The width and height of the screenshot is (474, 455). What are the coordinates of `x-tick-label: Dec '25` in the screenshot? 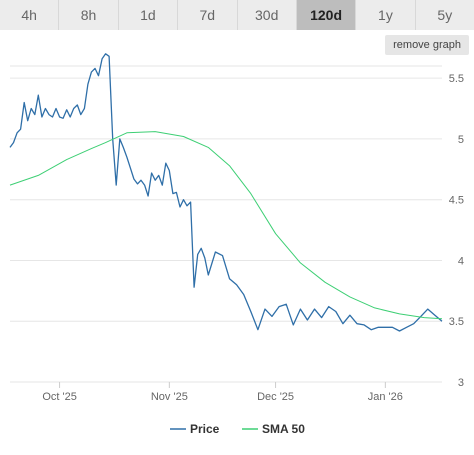 It's located at (275, 397).